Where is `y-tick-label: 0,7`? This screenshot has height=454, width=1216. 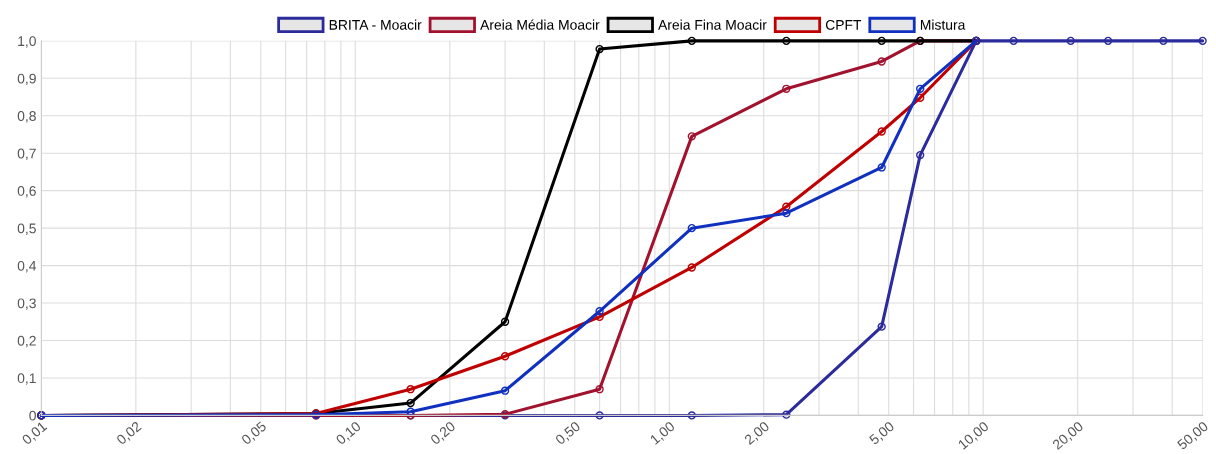
y-tick-label: 0,7 is located at coordinates (26, 154).